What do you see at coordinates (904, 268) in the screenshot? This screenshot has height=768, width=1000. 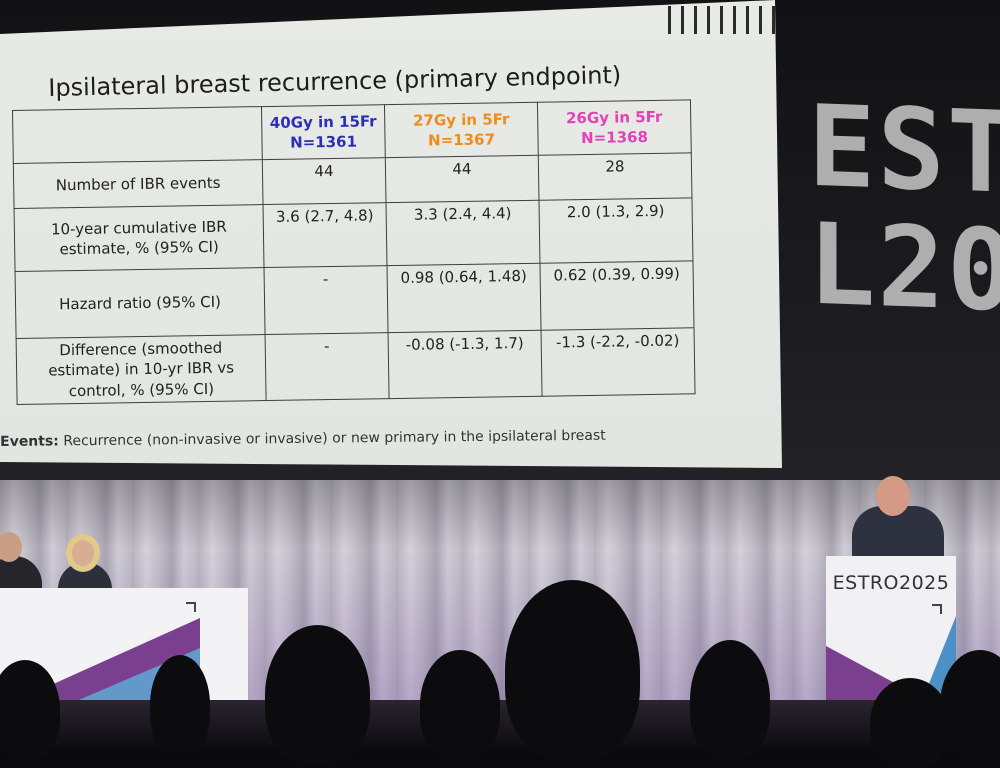 I see `backdrop-line: L20` at bounding box center [904, 268].